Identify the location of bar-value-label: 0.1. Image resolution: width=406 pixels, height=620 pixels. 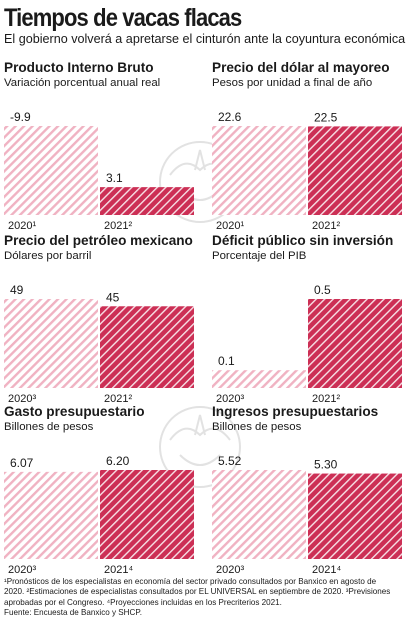
(226, 361).